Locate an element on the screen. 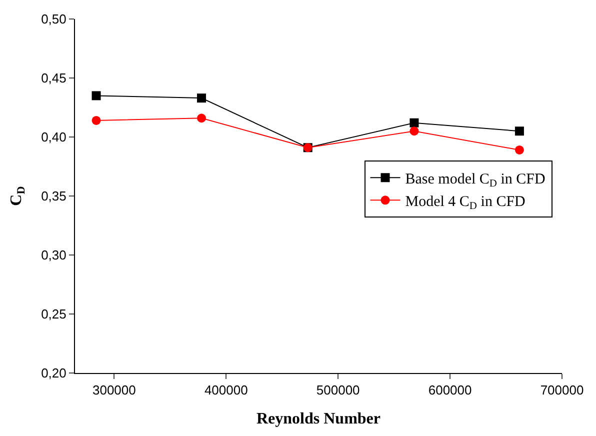  x-tick-label: 700000 is located at coordinates (562, 390).